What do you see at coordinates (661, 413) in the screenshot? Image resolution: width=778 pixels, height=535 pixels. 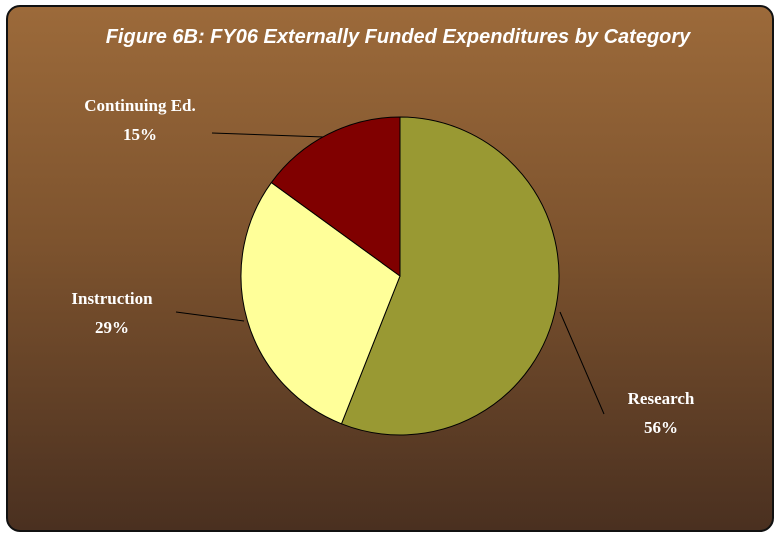 I see `slice-label: Research 56%` at bounding box center [661, 413].